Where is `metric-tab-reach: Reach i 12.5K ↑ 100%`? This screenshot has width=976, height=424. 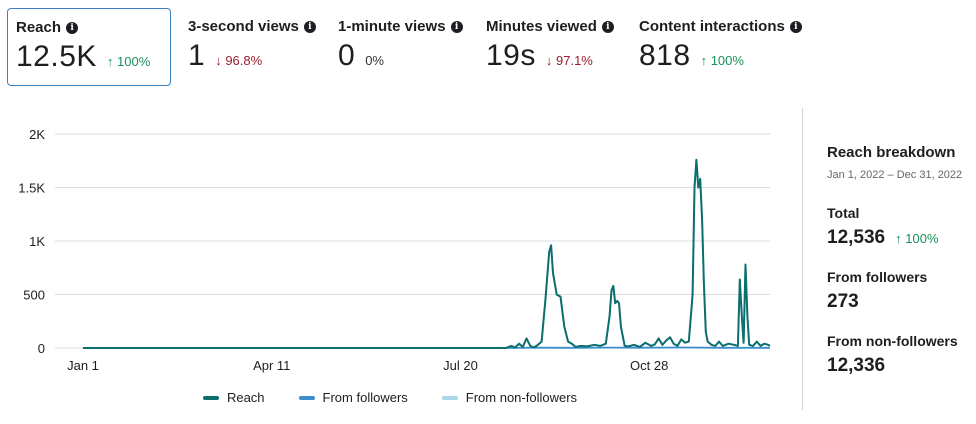 metric-tab-reach: Reach i 12.5K ↑ 100% is located at coordinates (89, 47).